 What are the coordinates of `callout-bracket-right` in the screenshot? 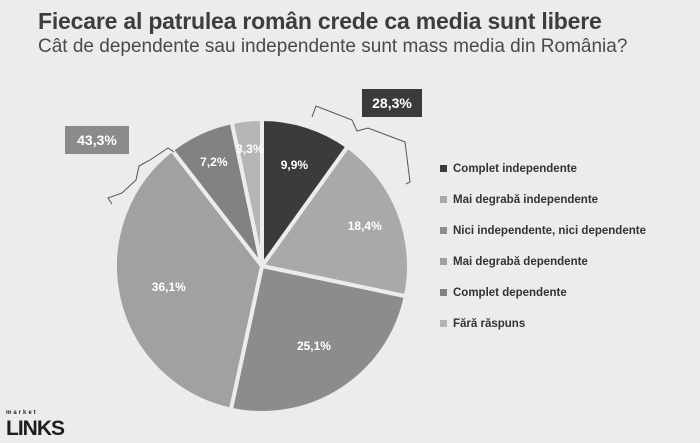 It's located at (361, 145).